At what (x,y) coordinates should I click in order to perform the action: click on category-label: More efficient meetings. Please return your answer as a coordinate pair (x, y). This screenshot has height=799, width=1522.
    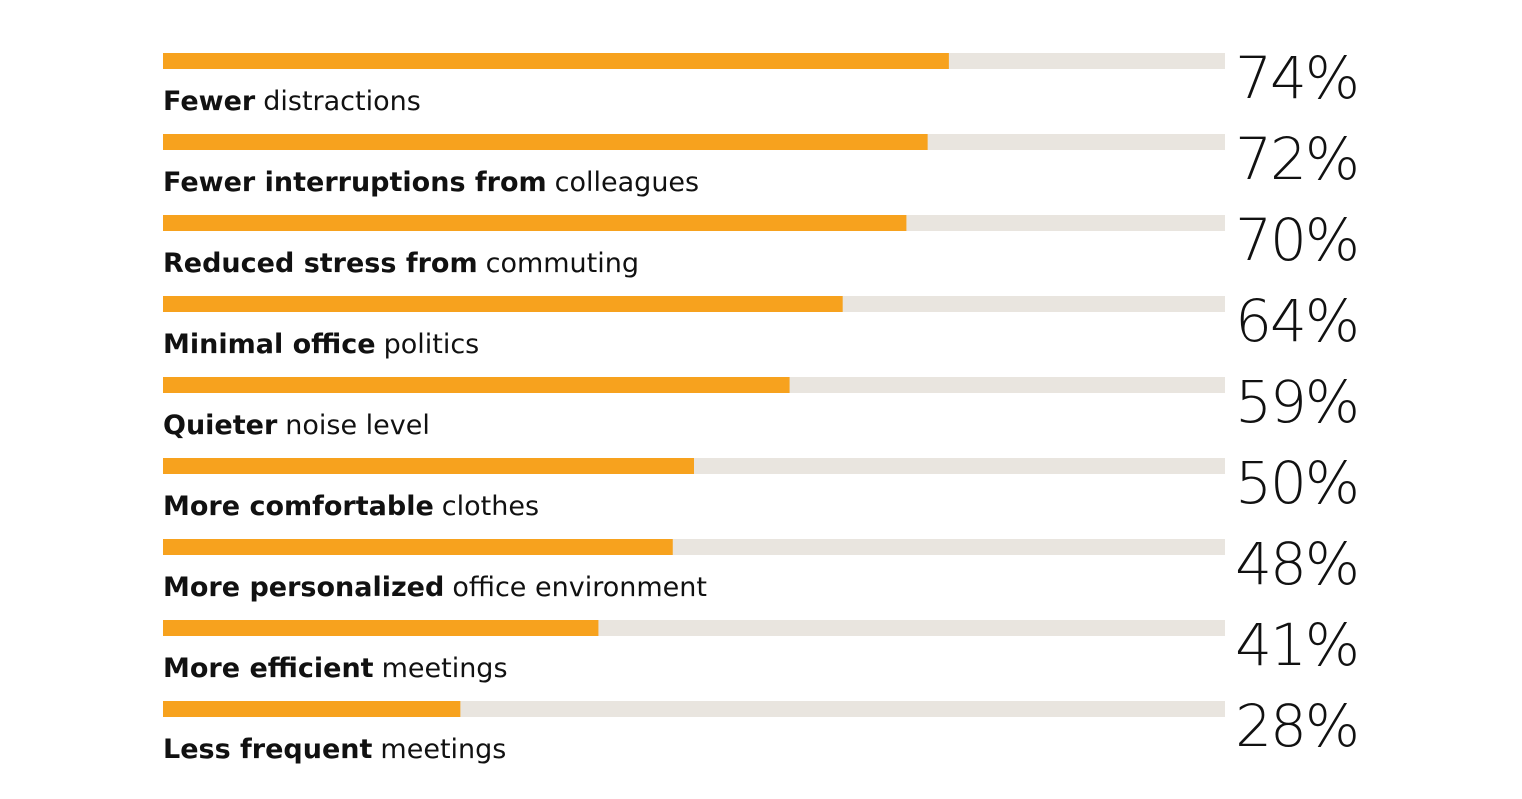
    Looking at the image, I should click on (335, 668).